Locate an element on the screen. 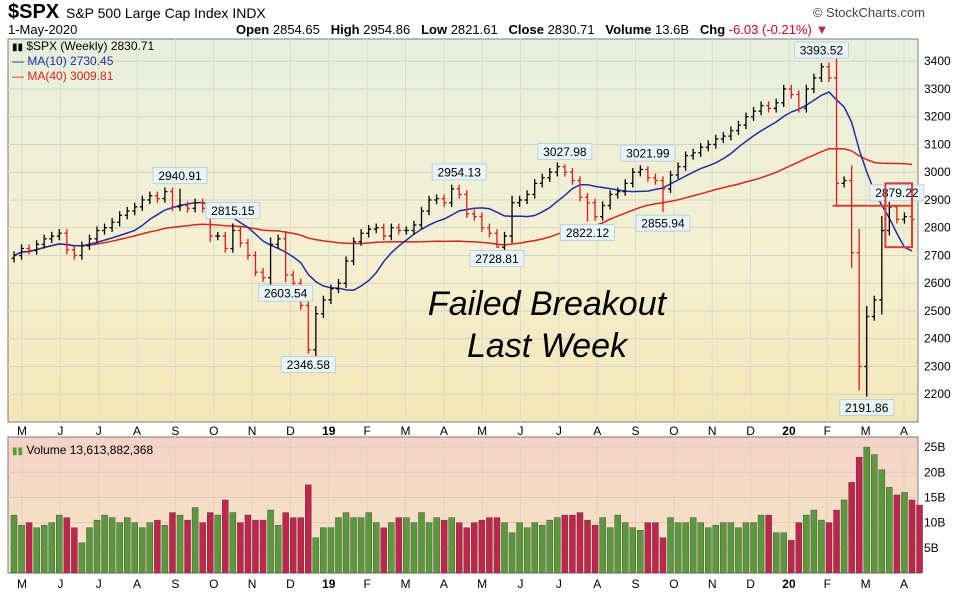 Image resolution: width=969 pixels, height=598 pixels. volume-tick-label: 10B is located at coordinates (934, 523).